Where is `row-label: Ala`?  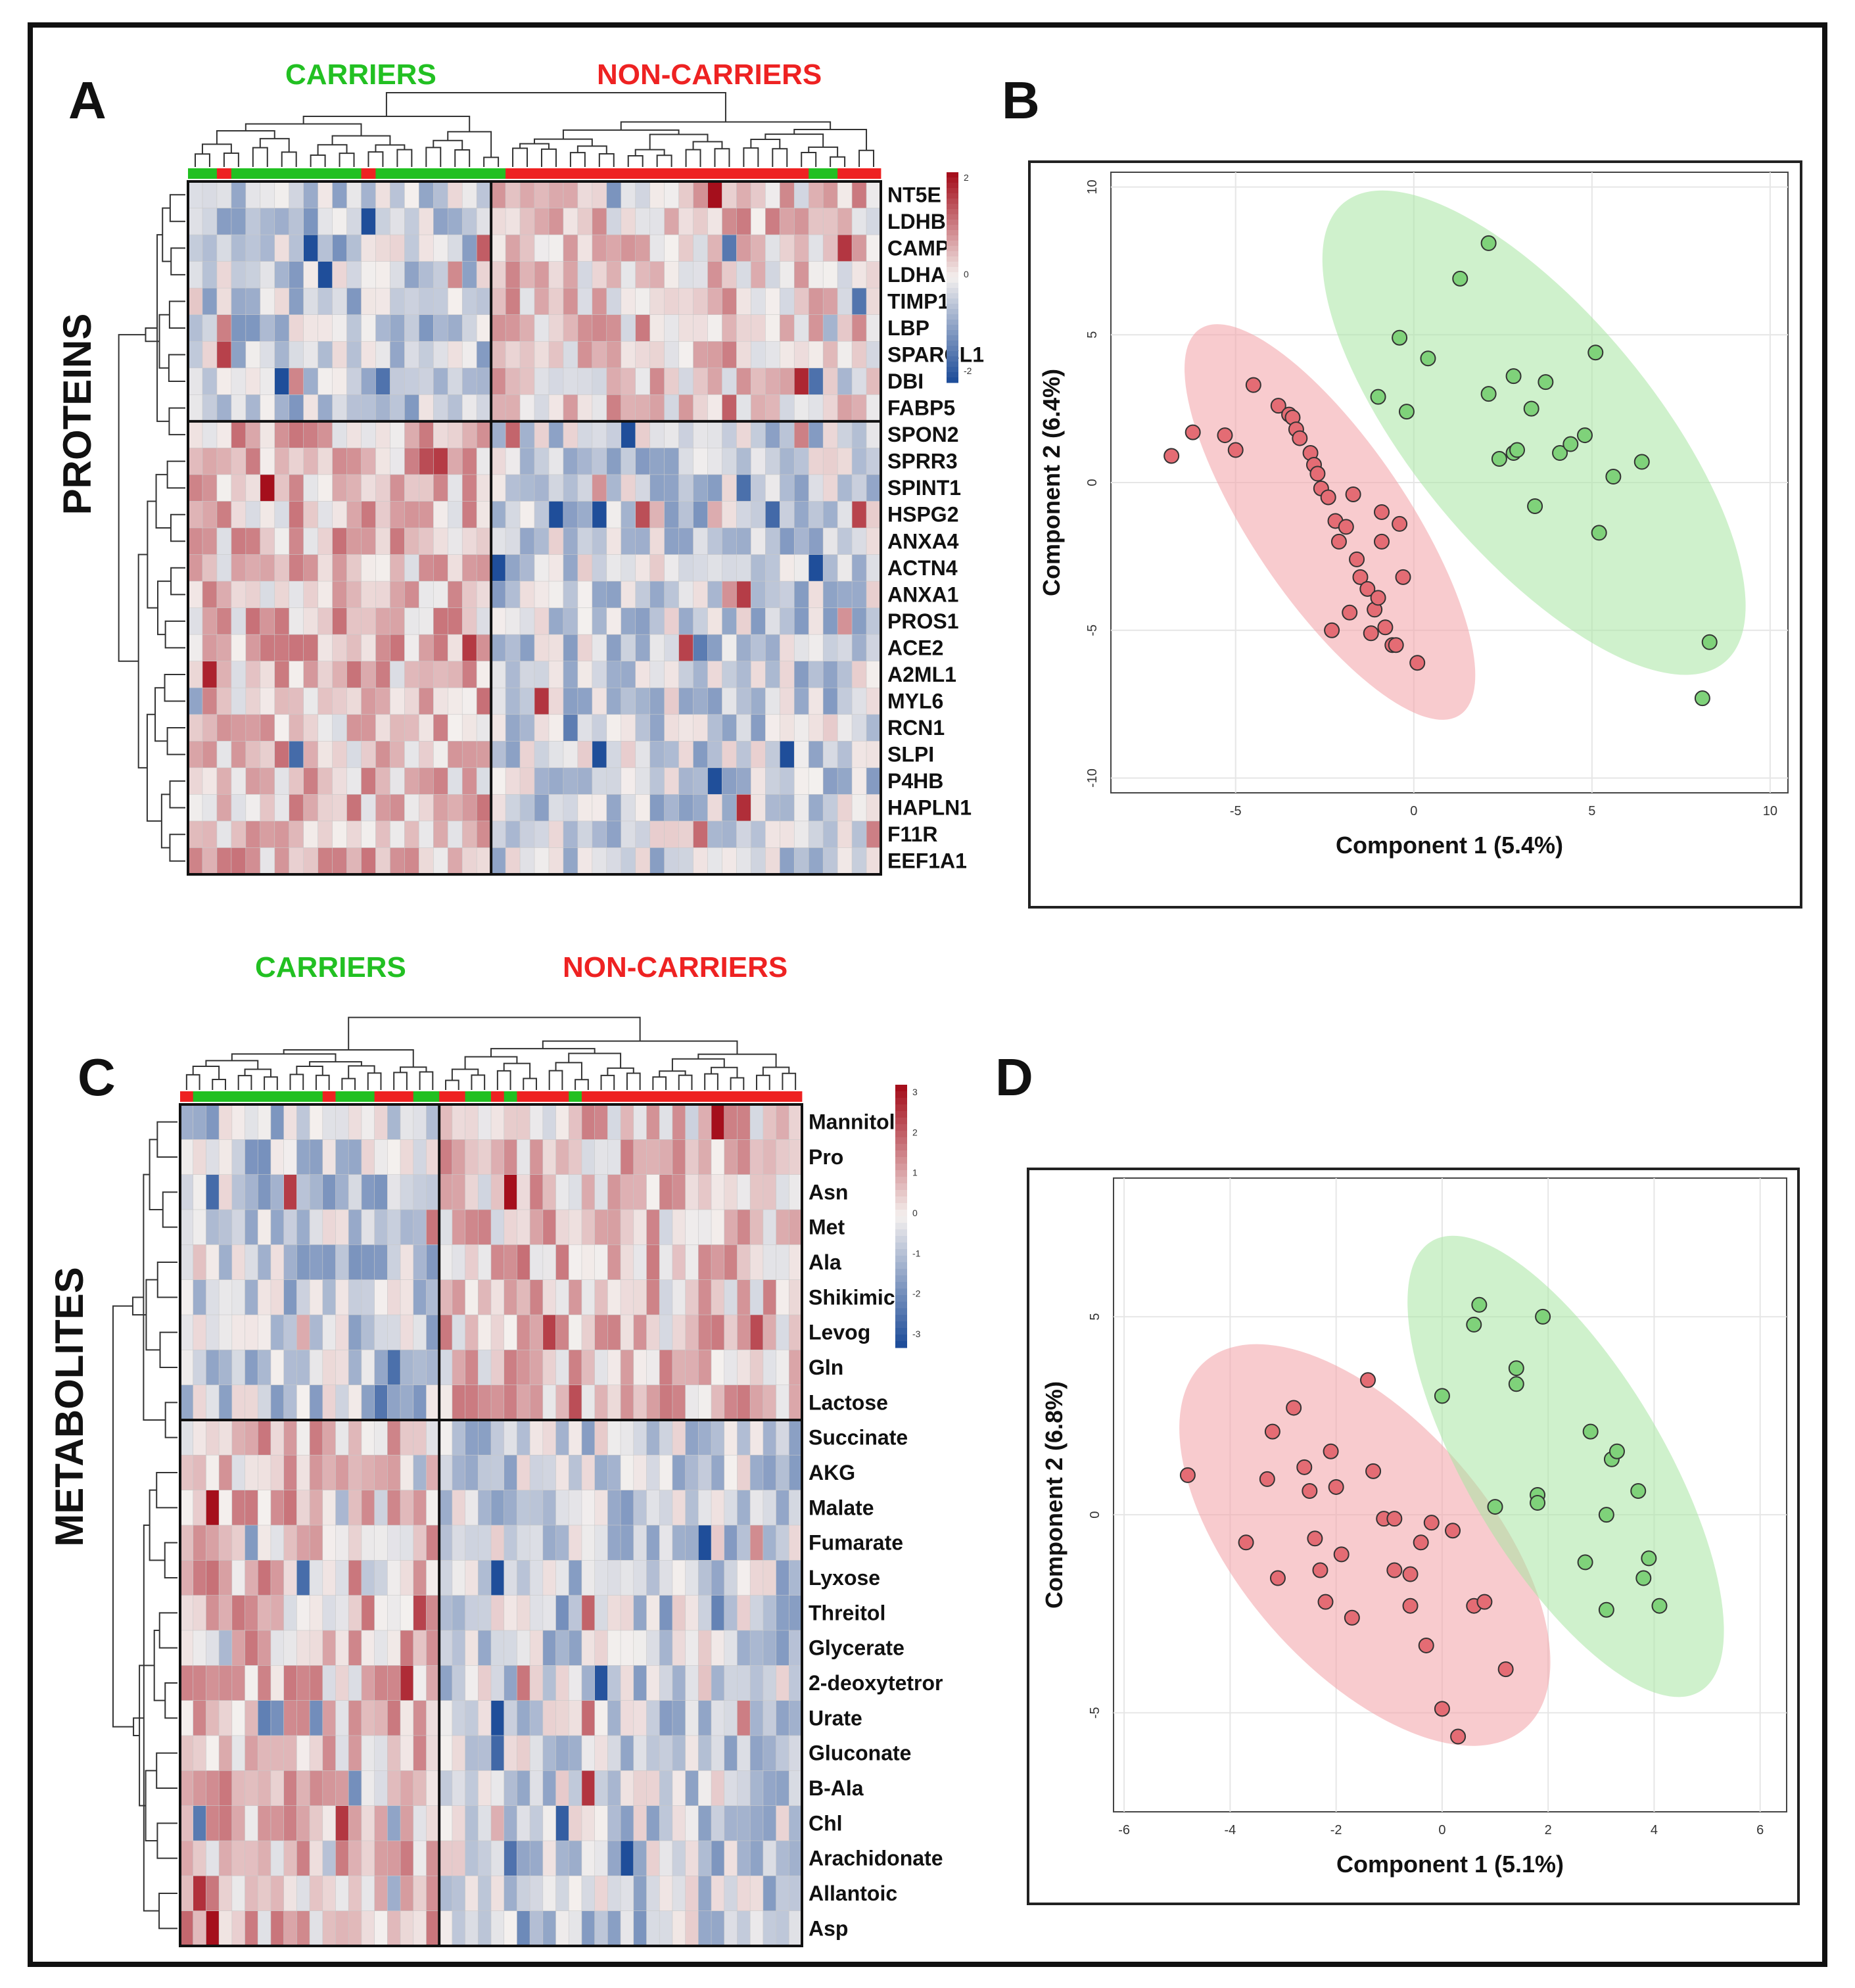 row-label: Ala is located at coordinates (825, 1262).